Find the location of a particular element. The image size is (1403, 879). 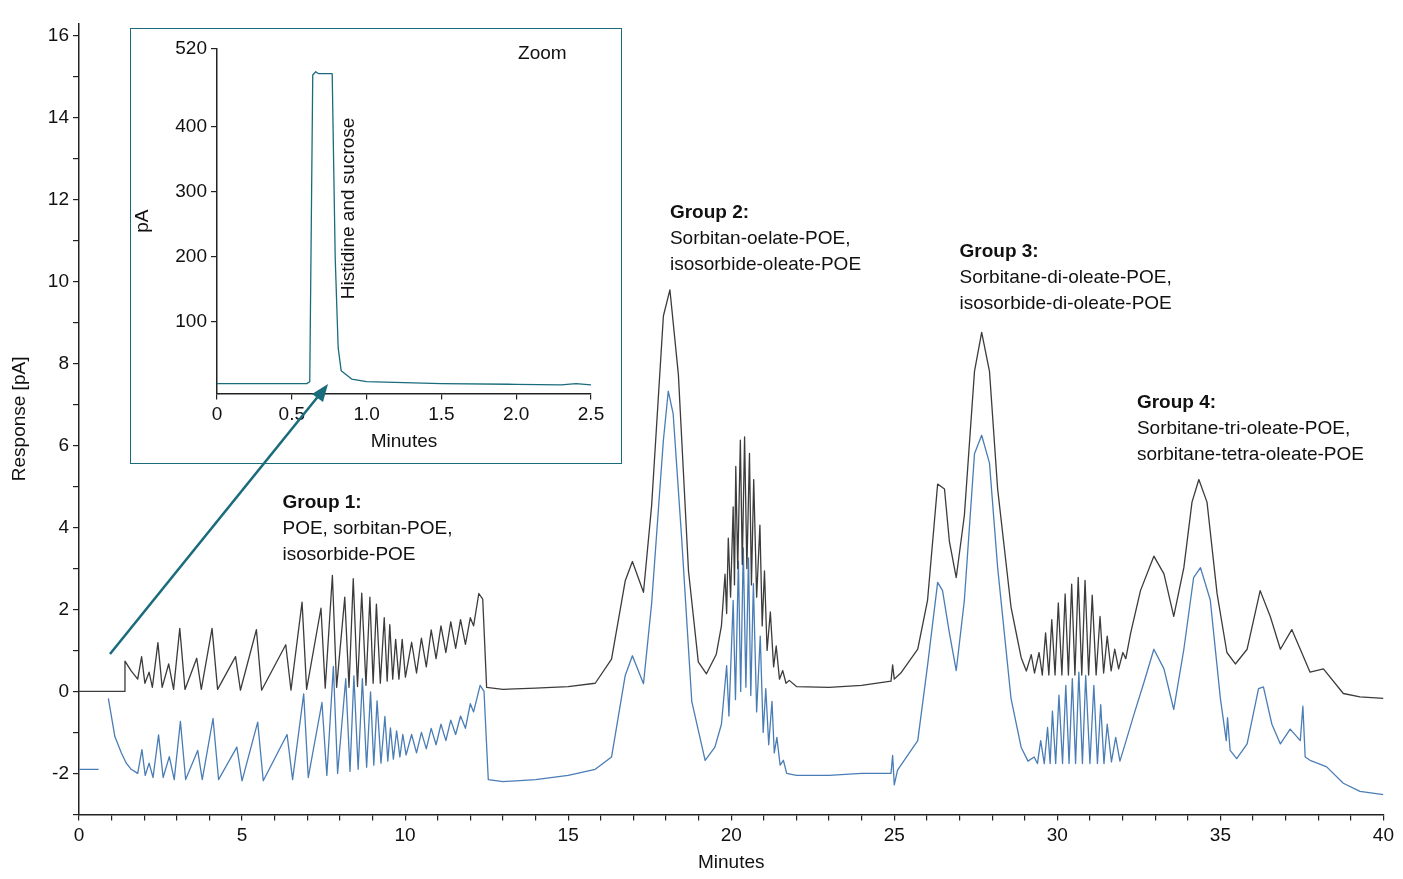

x-tick-label: 2.5 is located at coordinates (591, 414).